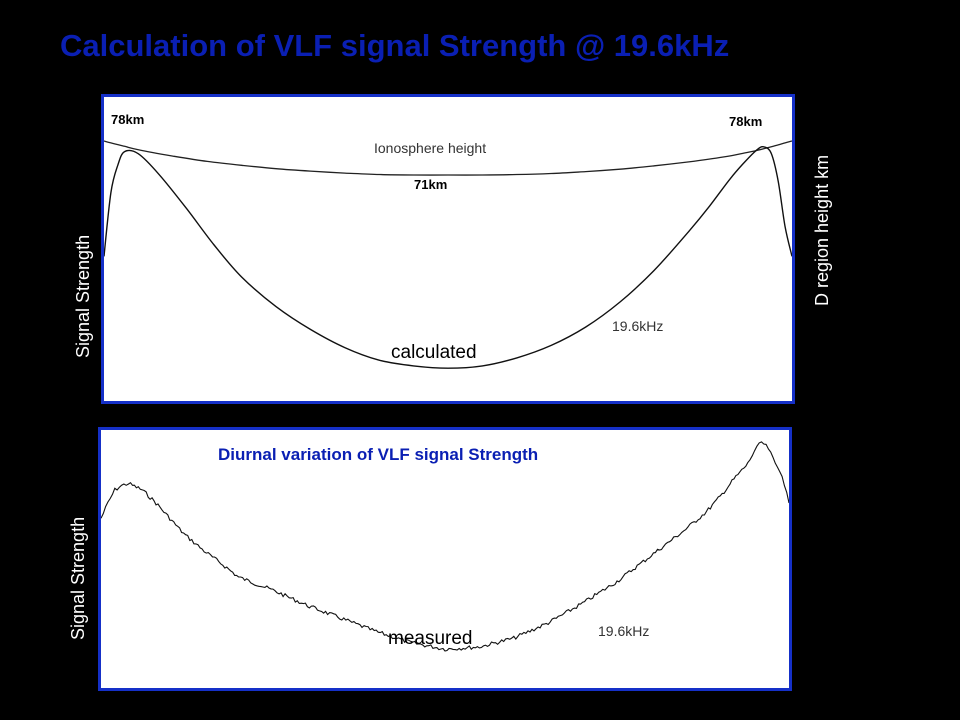 This screenshot has height=720, width=960. What do you see at coordinates (78, 578) in the screenshot?
I see `y-axis-label-bottom: Signal Strength` at bounding box center [78, 578].